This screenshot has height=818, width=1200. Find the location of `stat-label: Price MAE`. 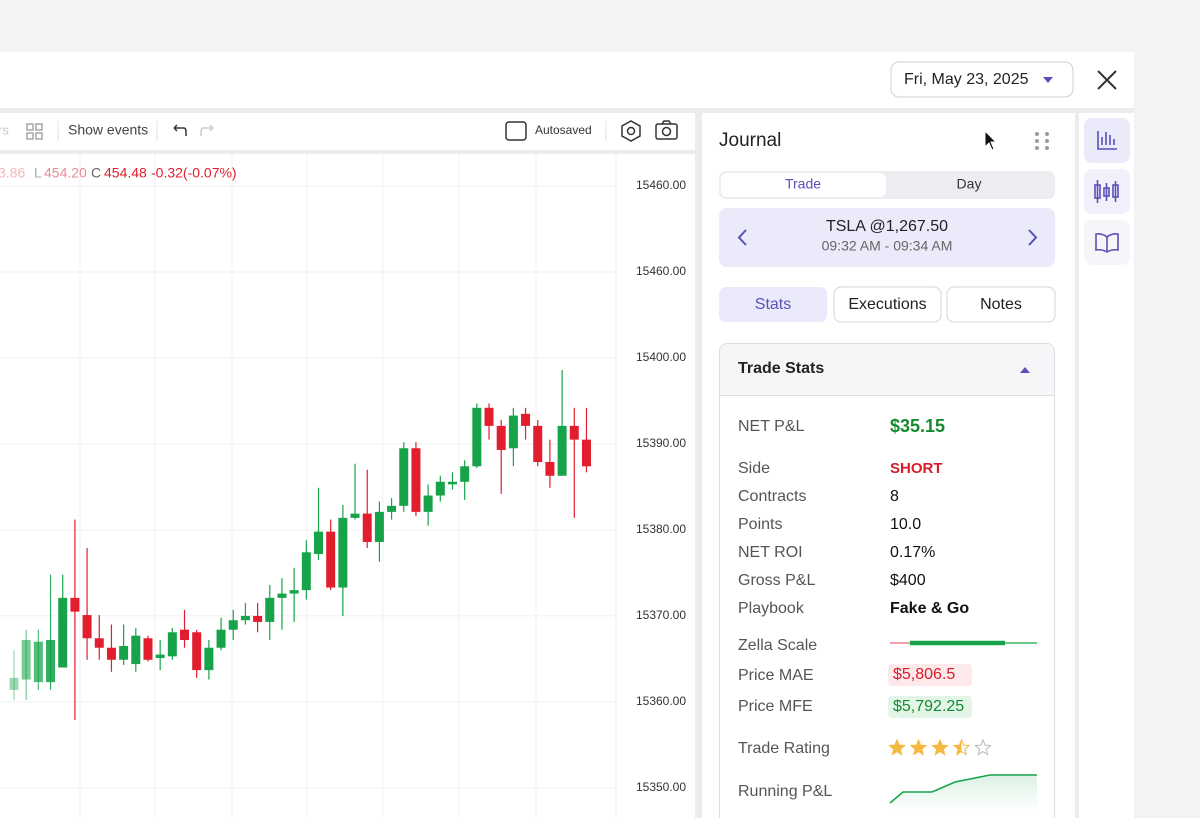

stat-label: Price MAE is located at coordinates (776, 675).